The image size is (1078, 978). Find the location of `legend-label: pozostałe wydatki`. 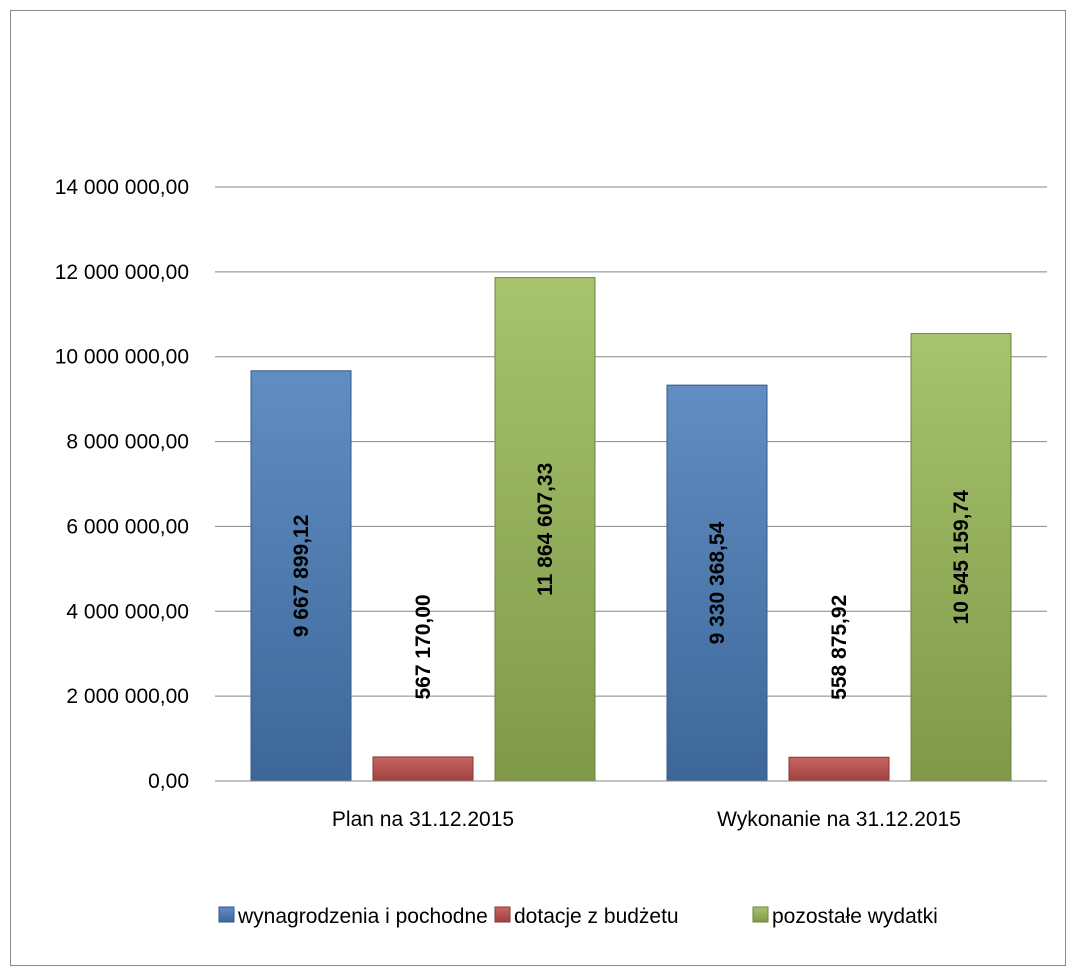

legend-label: pozostałe wydatki is located at coordinates (855, 916).